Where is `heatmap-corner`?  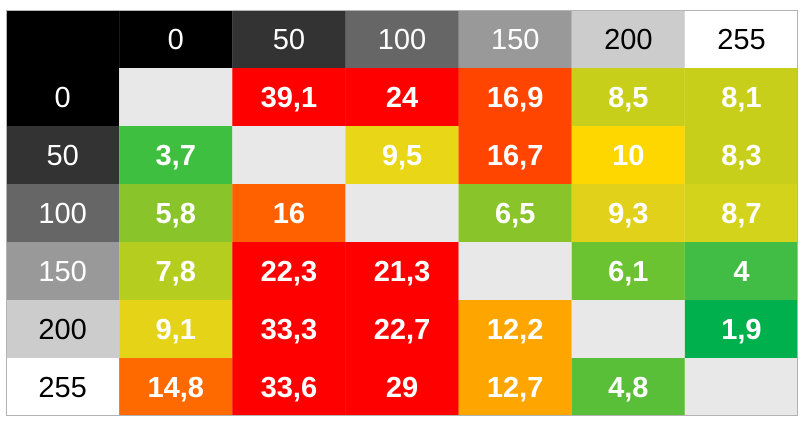 heatmap-corner is located at coordinates (63, 39).